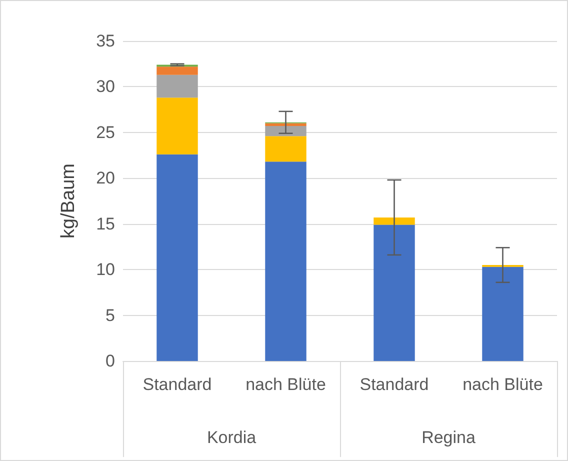 Image resolution: width=568 pixels, height=461 pixels. I want to click on y-tick-label: 30, so click(105, 86).